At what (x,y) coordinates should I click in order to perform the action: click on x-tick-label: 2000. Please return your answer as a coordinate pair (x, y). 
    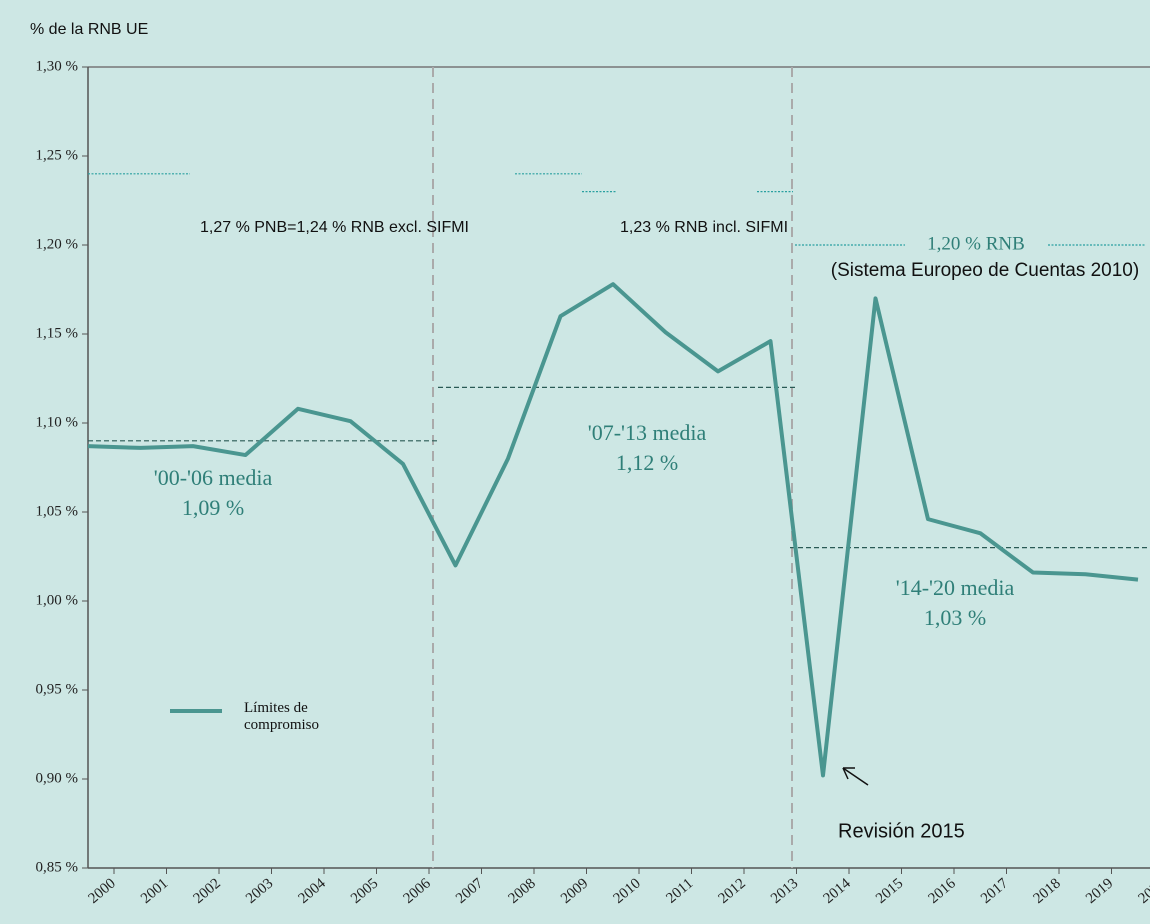
    Looking at the image, I should click on (102, 891).